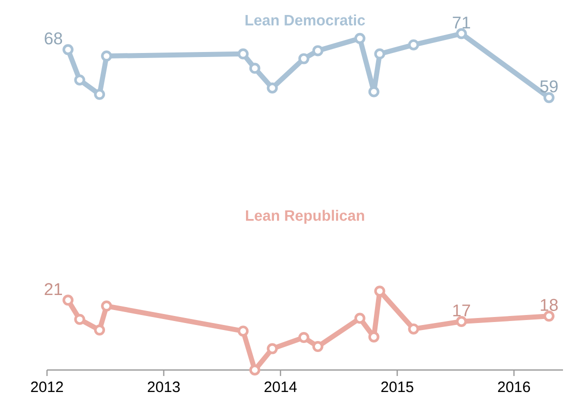 Image resolution: width=584 pixels, height=408 pixels. What do you see at coordinates (461, 22) in the screenshot?
I see `data-label: 71` at bounding box center [461, 22].